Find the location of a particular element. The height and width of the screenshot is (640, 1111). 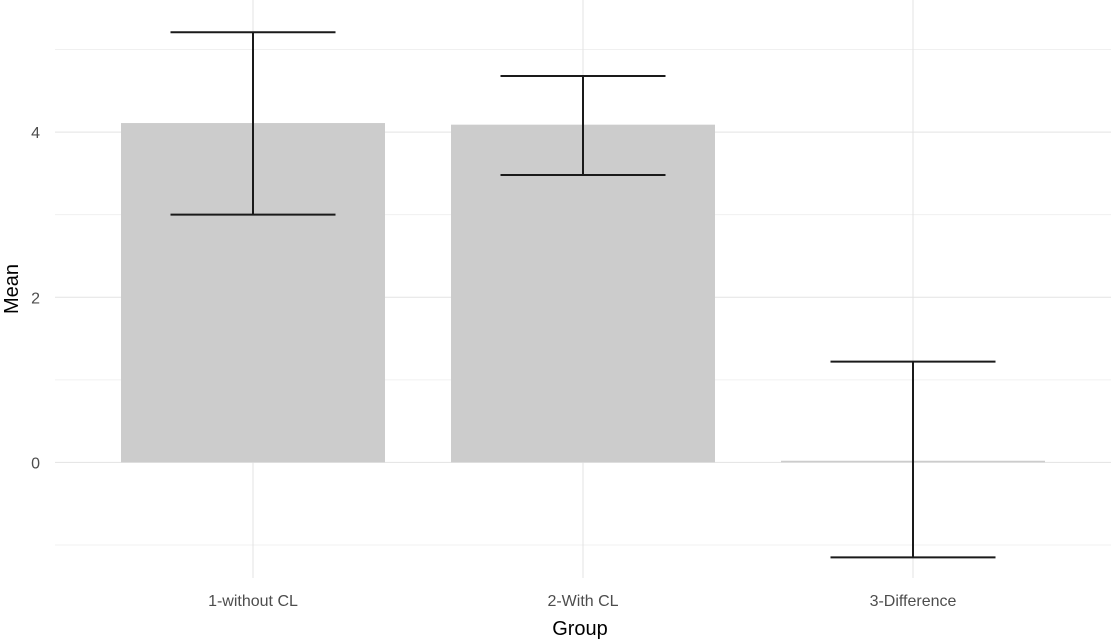

y-tick-label: 2 is located at coordinates (35, 298).